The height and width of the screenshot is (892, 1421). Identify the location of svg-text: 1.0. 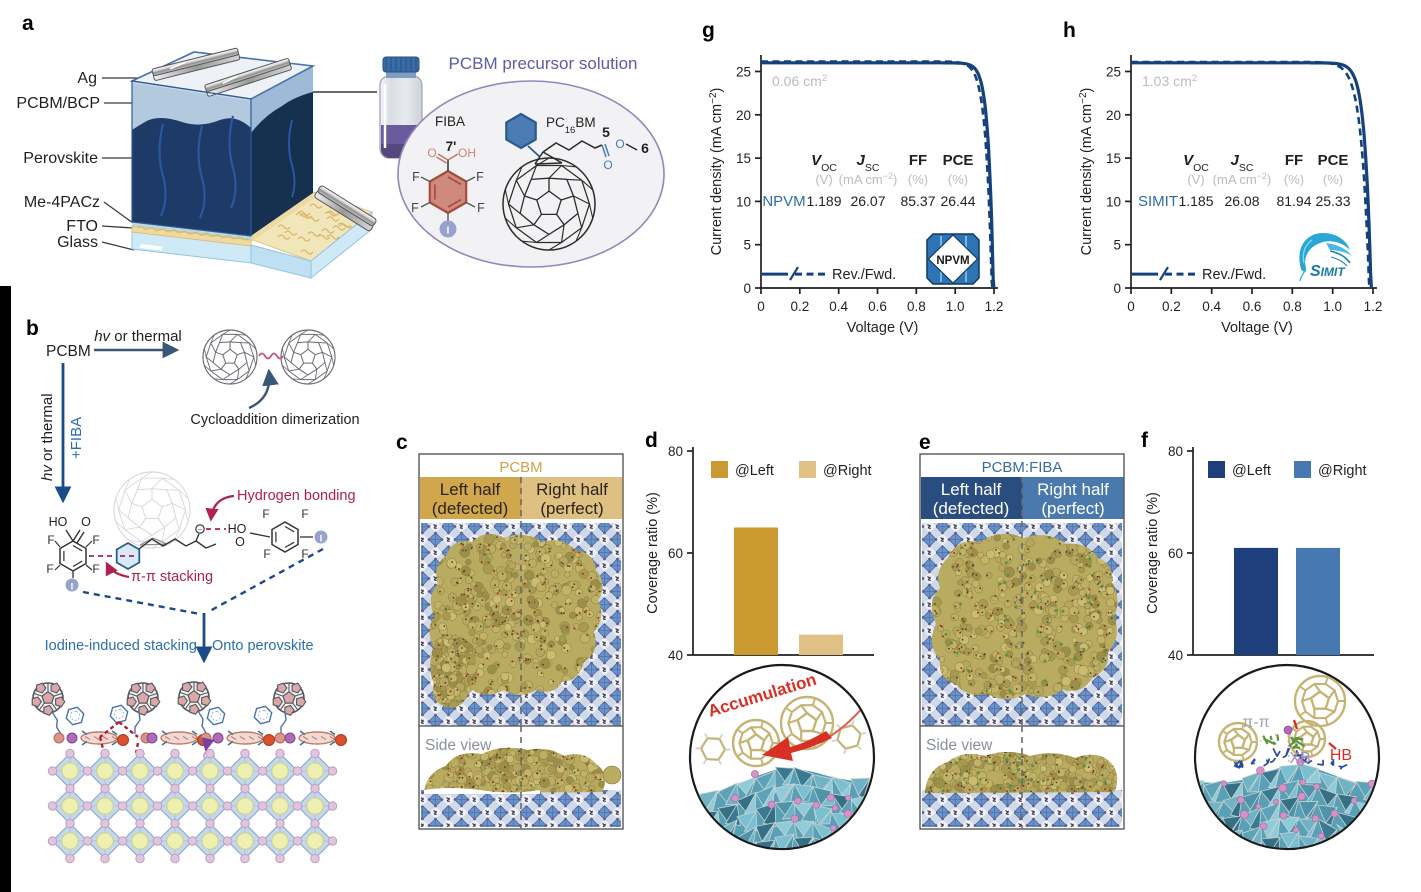
(1332, 306).